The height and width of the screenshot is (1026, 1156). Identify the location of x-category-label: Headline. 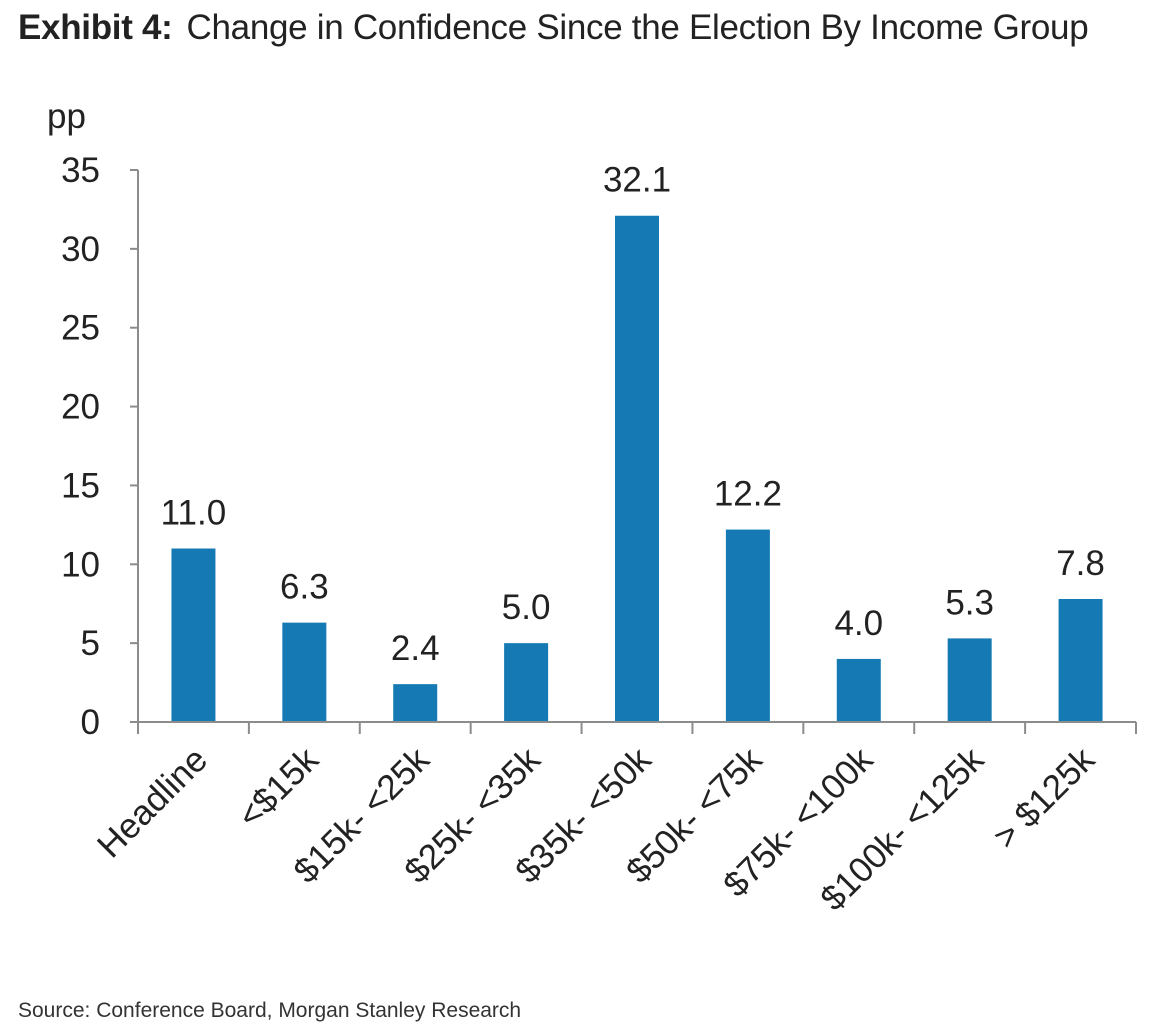
(152, 802).